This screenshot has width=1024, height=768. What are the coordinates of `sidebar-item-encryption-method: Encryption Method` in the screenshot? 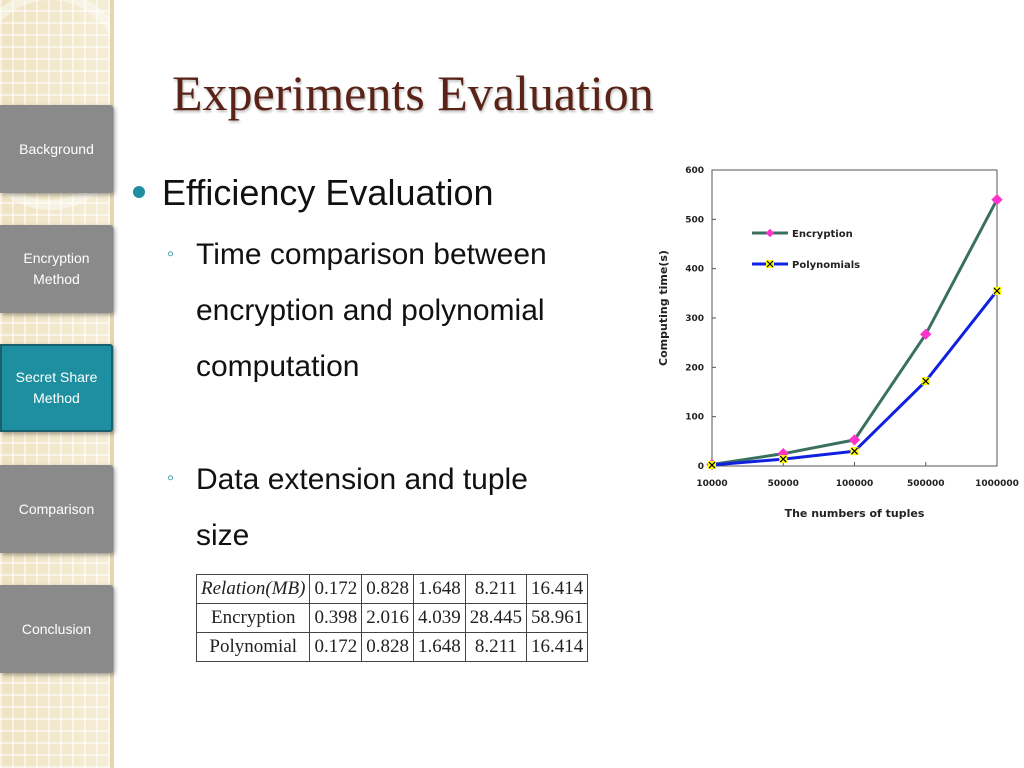 It's located at (56, 269).